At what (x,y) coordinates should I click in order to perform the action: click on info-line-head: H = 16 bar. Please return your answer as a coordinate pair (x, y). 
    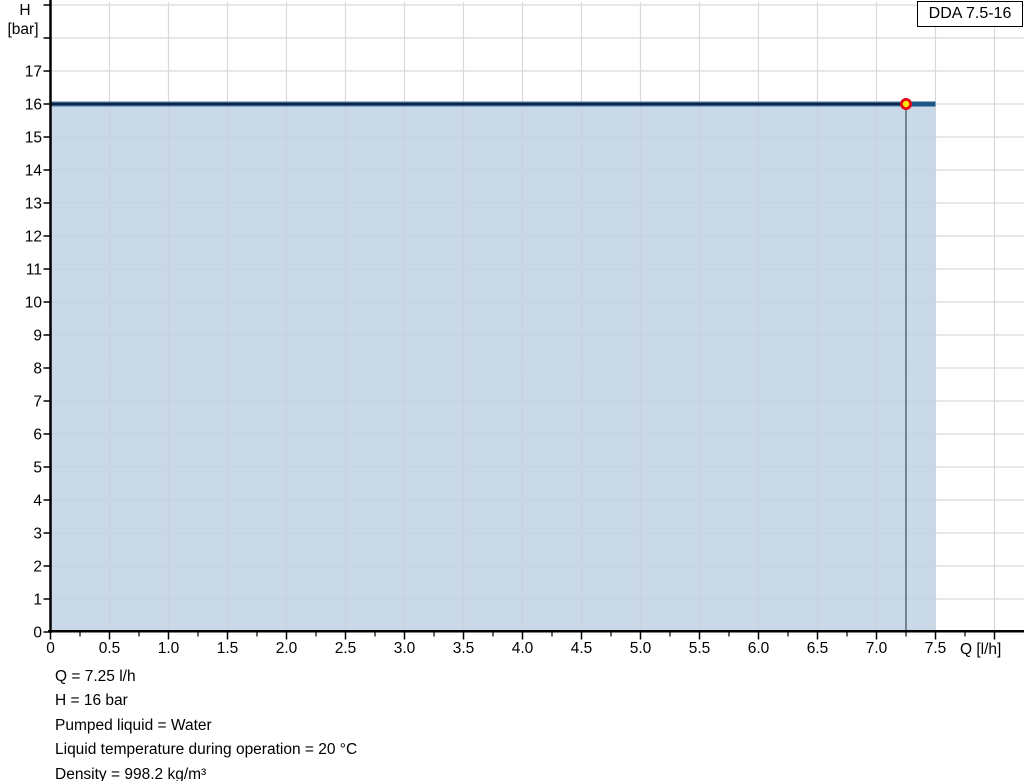
    Looking at the image, I should click on (91, 701).